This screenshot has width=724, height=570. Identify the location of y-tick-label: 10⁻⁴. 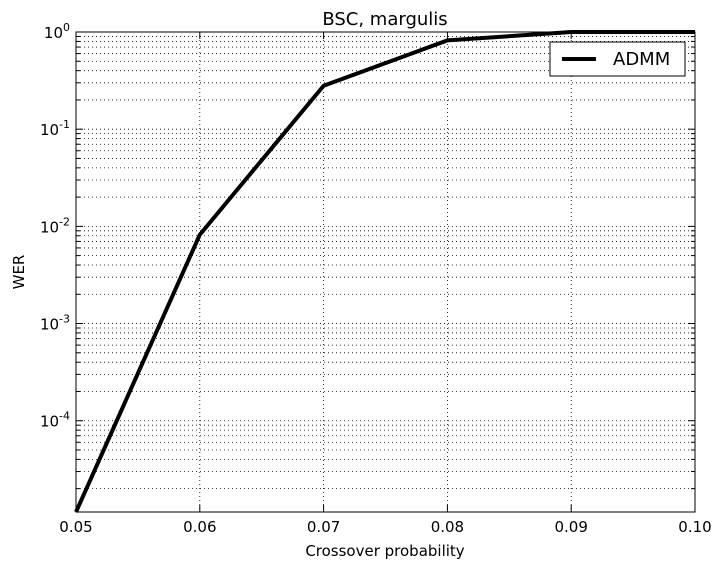
(55, 420).